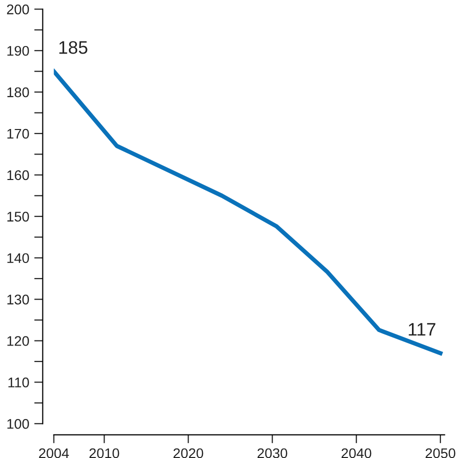 This screenshot has width=468, height=458. What do you see at coordinates (441, 453) in the screenshot?
I see `x-tick-label: 2050` at bounding box center [441, 453].